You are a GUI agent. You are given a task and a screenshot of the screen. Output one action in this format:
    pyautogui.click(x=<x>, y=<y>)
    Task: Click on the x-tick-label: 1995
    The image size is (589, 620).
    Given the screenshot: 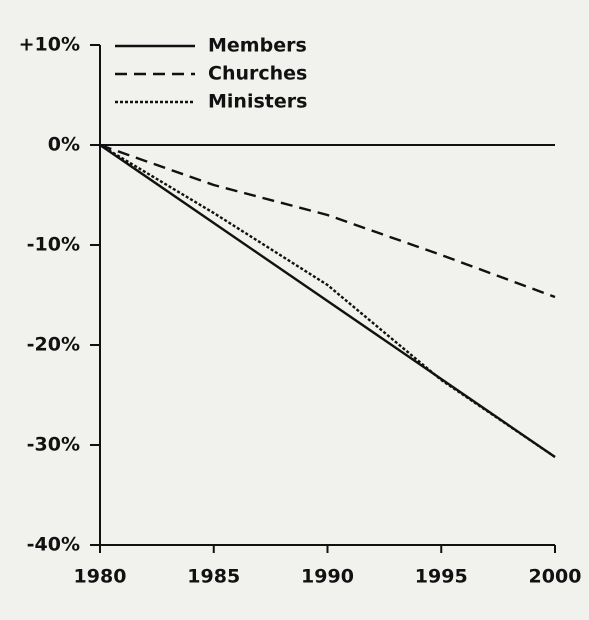 What is the action you would take?
    pyautogui.click(x=441, y=577)
    